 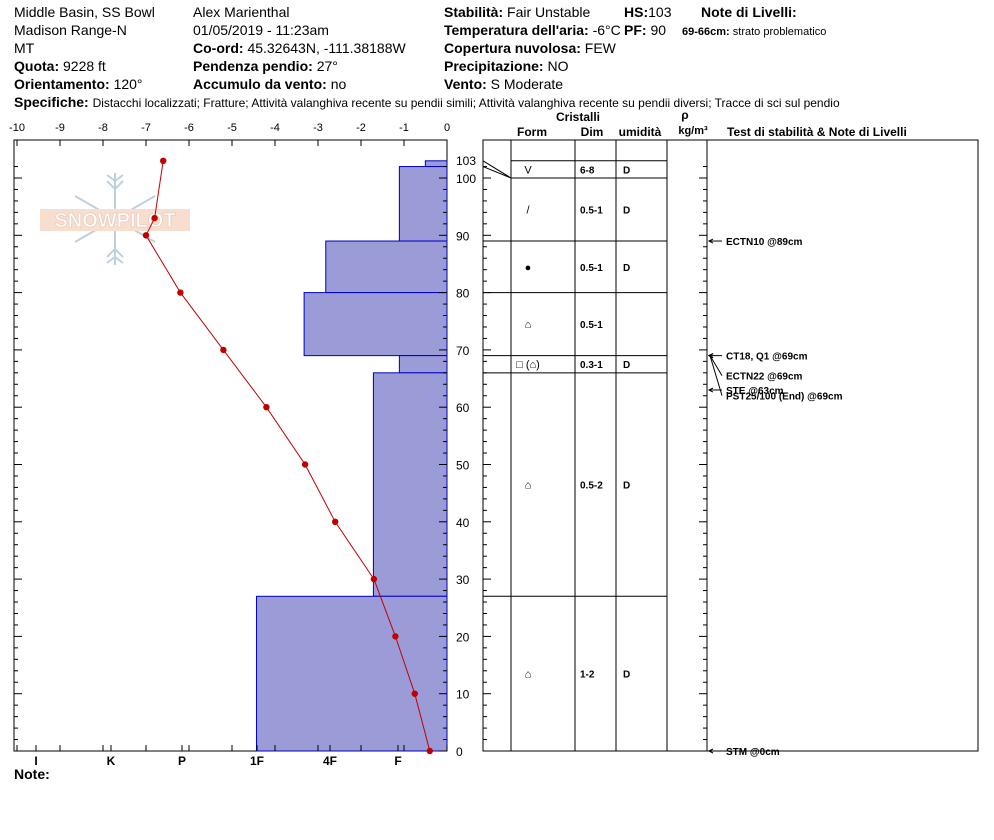 What do you see at coordinates (361, 128) in the screenshot?
I see `temp-tick-label: -2` at bounding box center [361, 128].